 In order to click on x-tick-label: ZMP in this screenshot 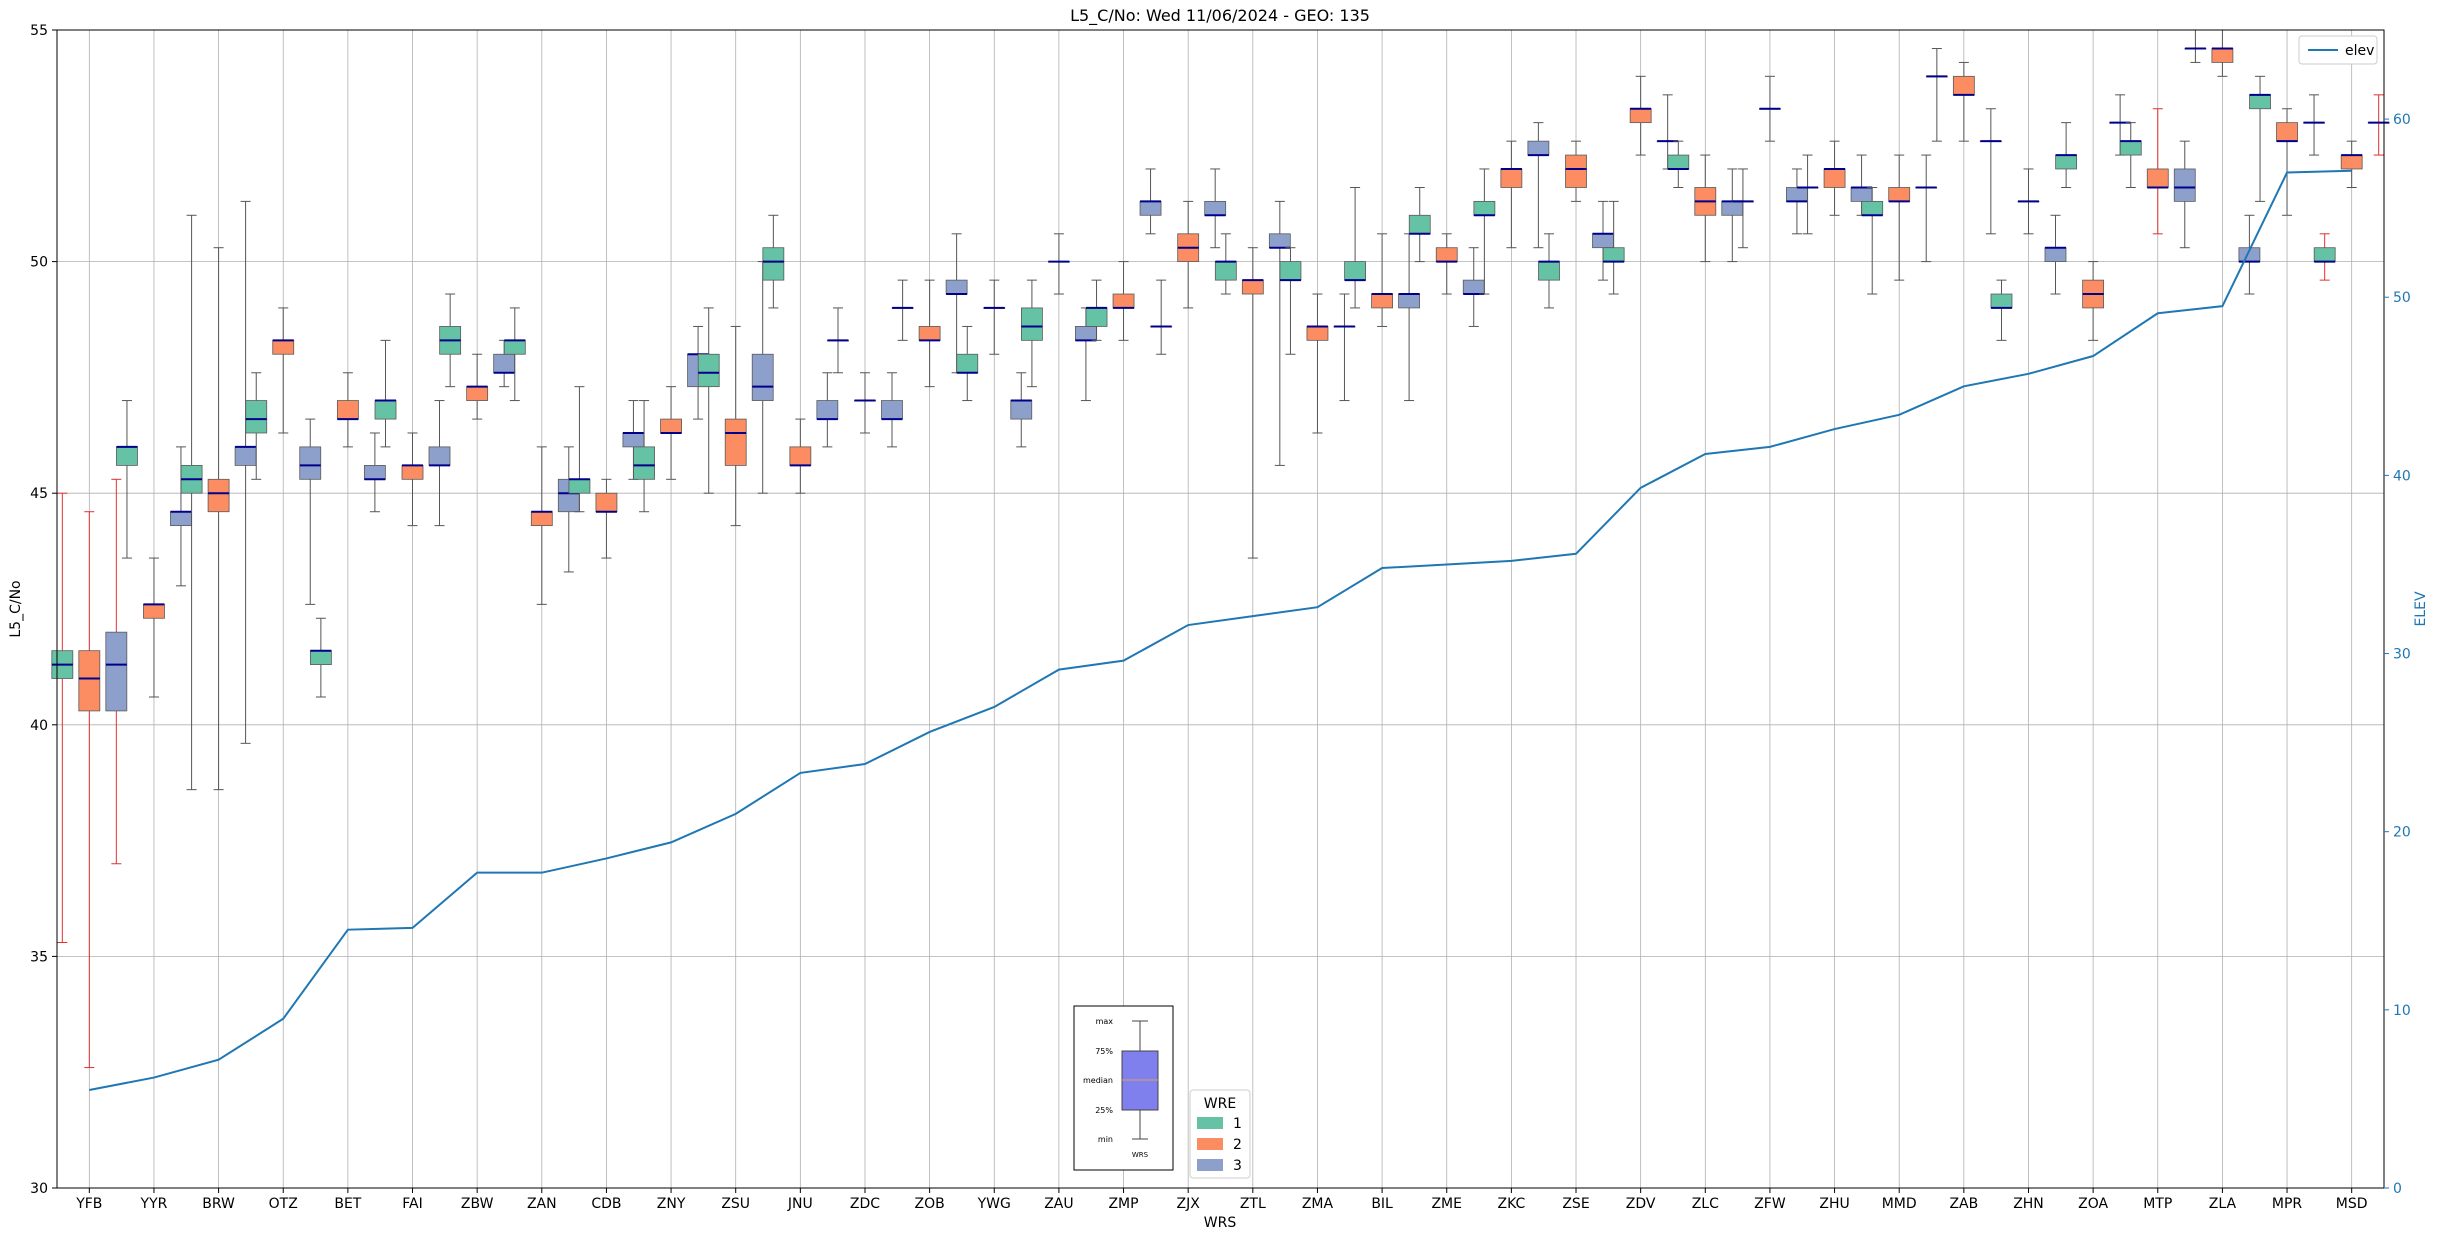, I will do `click(1123, 1204)`.